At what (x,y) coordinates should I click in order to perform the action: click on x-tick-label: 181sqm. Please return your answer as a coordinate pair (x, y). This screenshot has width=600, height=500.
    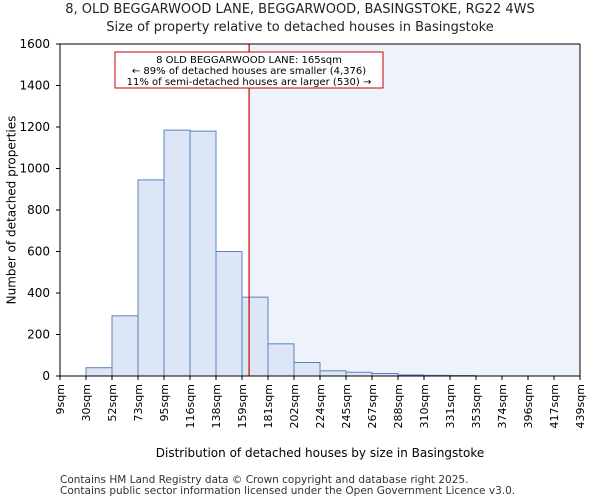
    Looking at the image, I should click on (268, 406).